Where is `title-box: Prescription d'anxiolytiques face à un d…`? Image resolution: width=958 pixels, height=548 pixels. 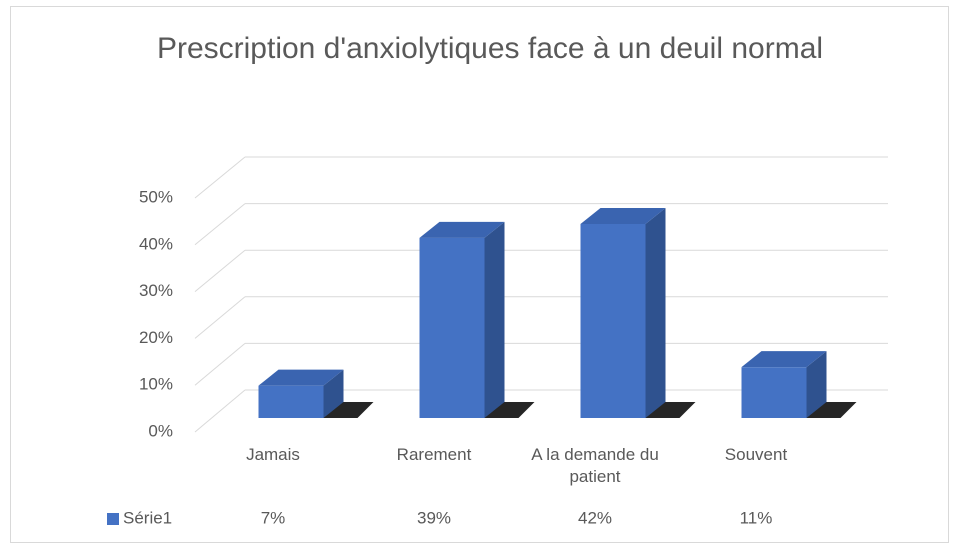
title-box: Prescription d'anxiolytiques face à un d… is located at coordinates (490, 48).